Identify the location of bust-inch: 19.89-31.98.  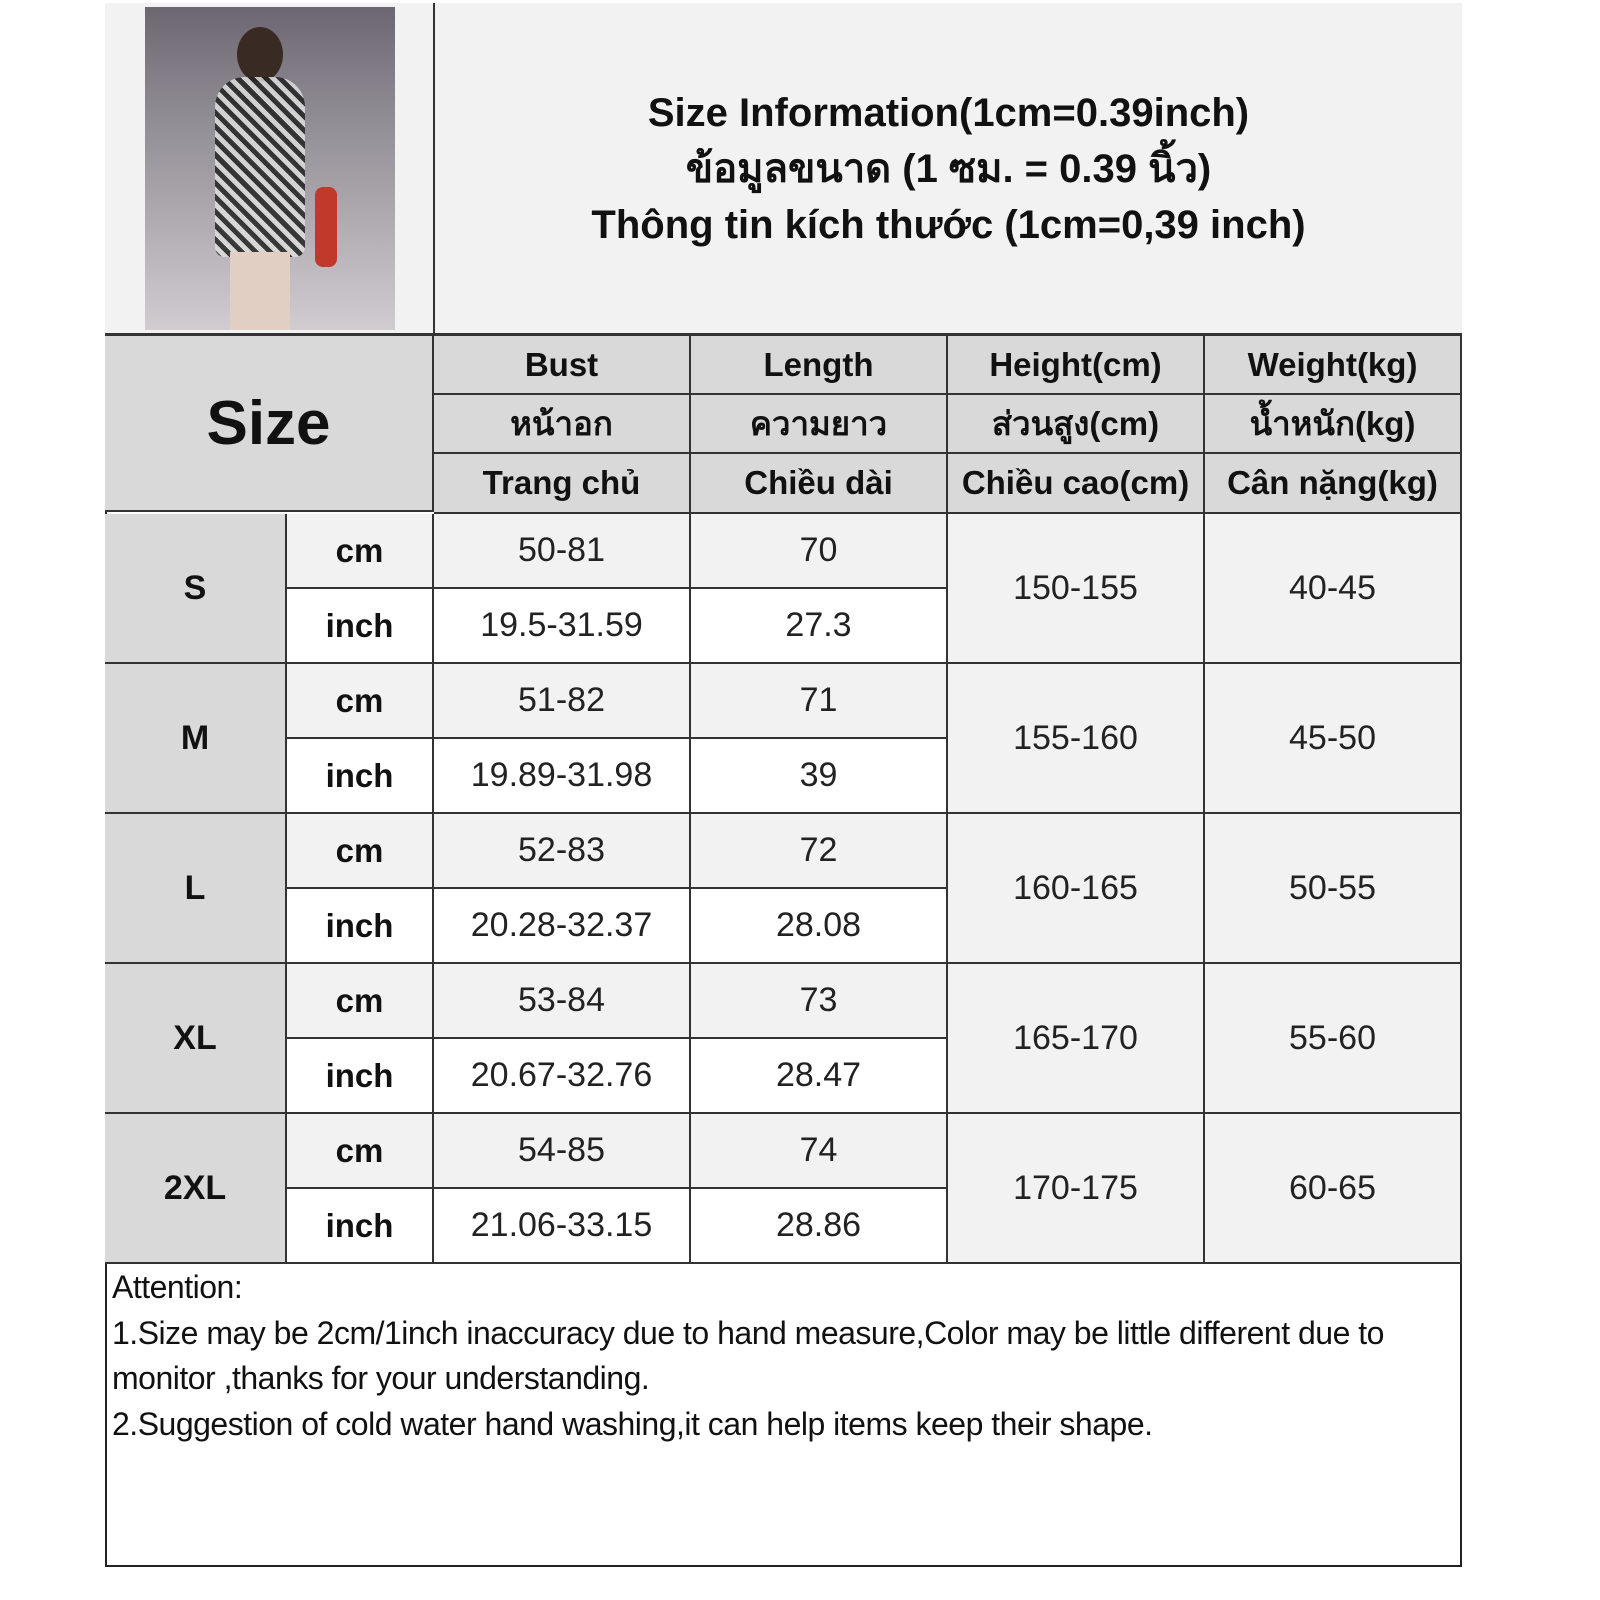
(562, 776).